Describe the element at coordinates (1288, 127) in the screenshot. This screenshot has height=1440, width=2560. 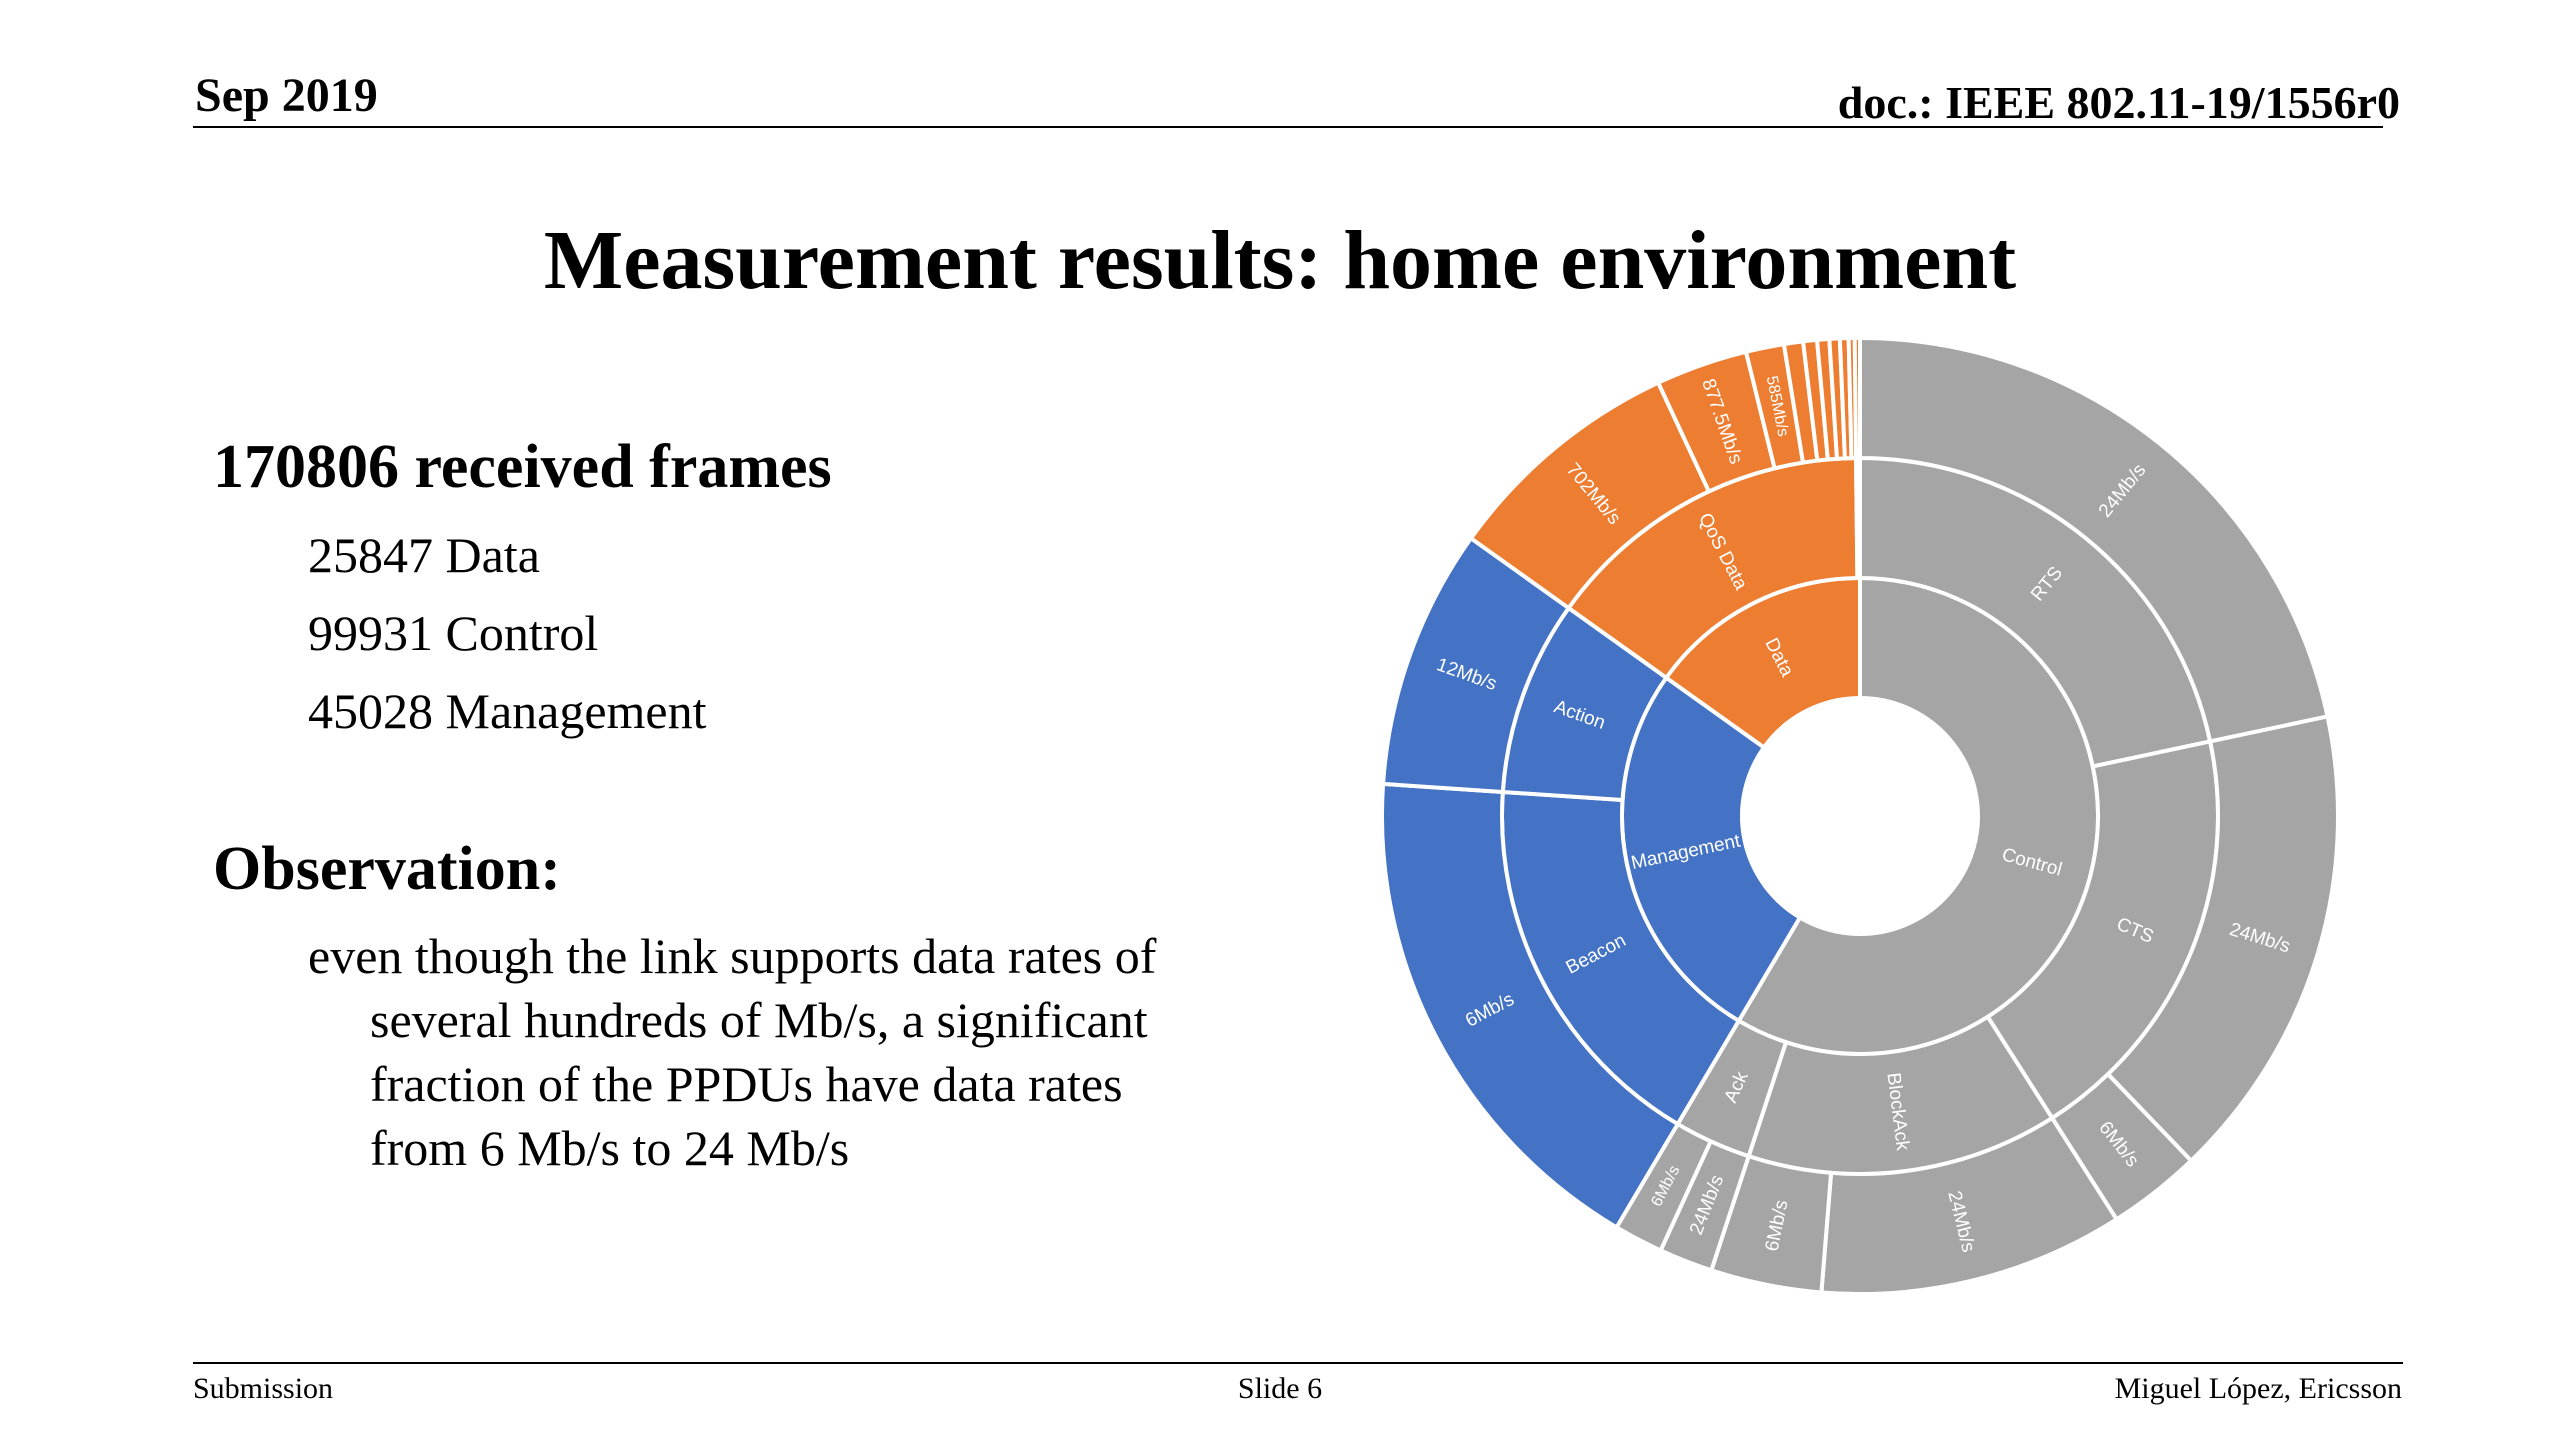
I see `header-rule` at that location.